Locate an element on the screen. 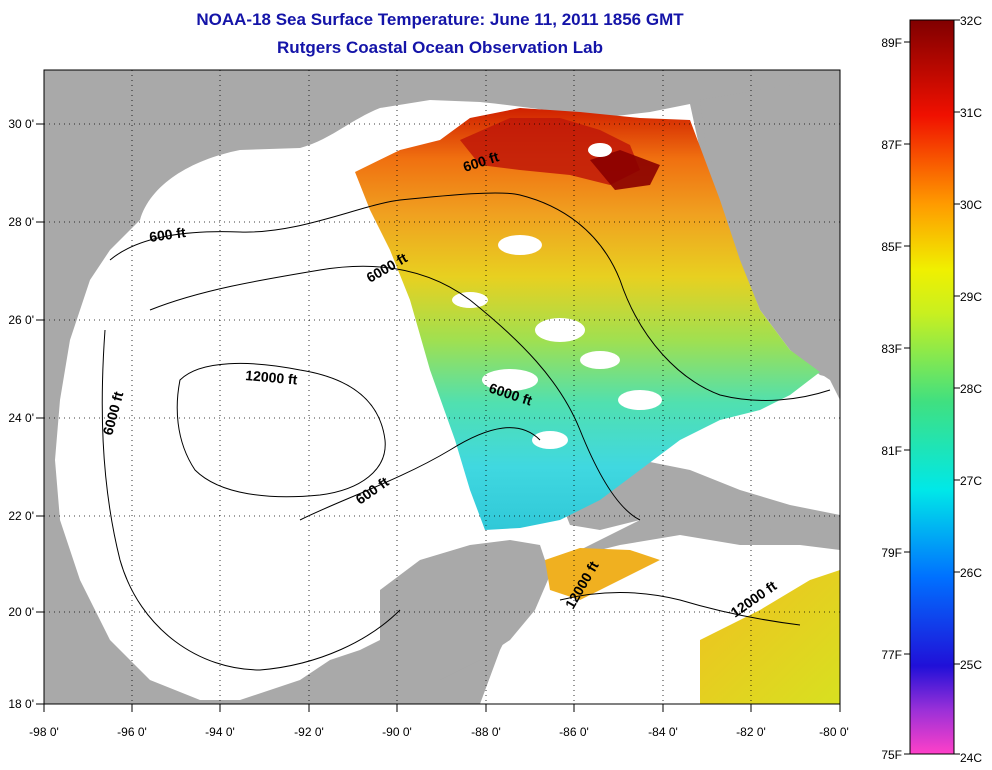 The height and width of the screenshot is (770, 992). colorbar-celsius-label: 24C is located at coordinates (971, 758).